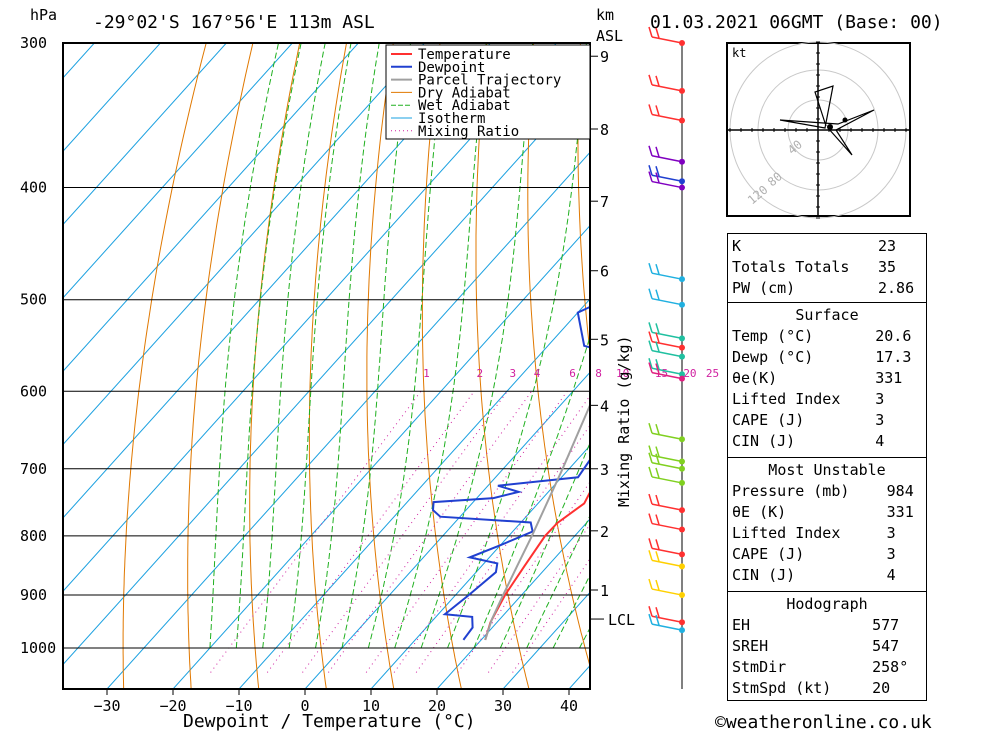 The image size is (1000, 733). What do you see at coordinates (604, 340) in the screenshot?
I see `km-tick-label: 5` at bounding box center [604, 340].